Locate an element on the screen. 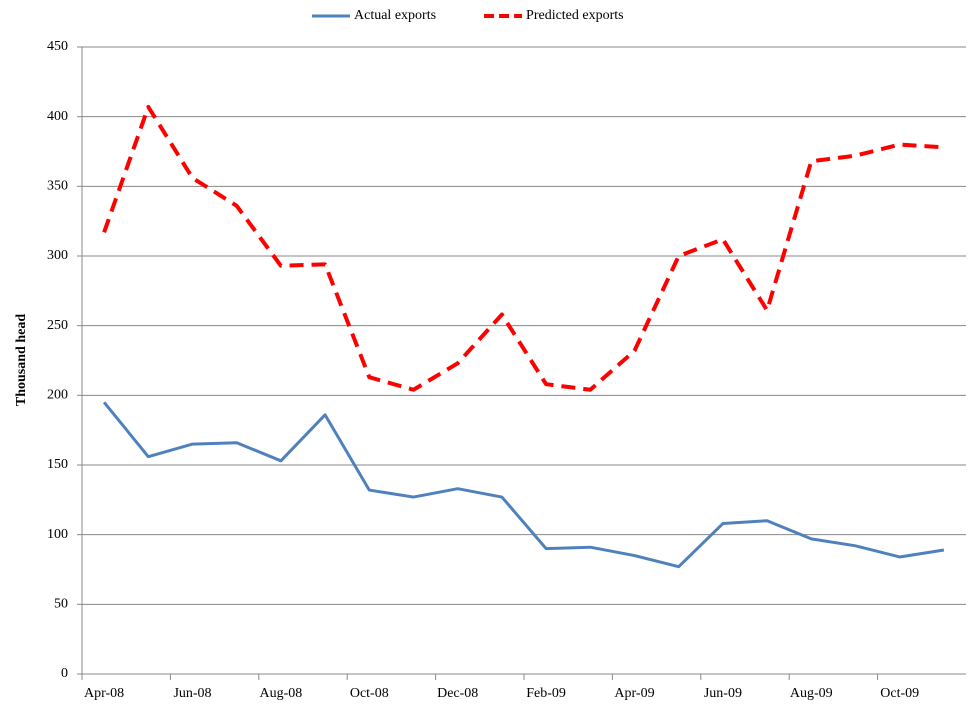 This screenshot has width=976, height=720. y-tick-label: 0 is located at coordinates (64, 673).